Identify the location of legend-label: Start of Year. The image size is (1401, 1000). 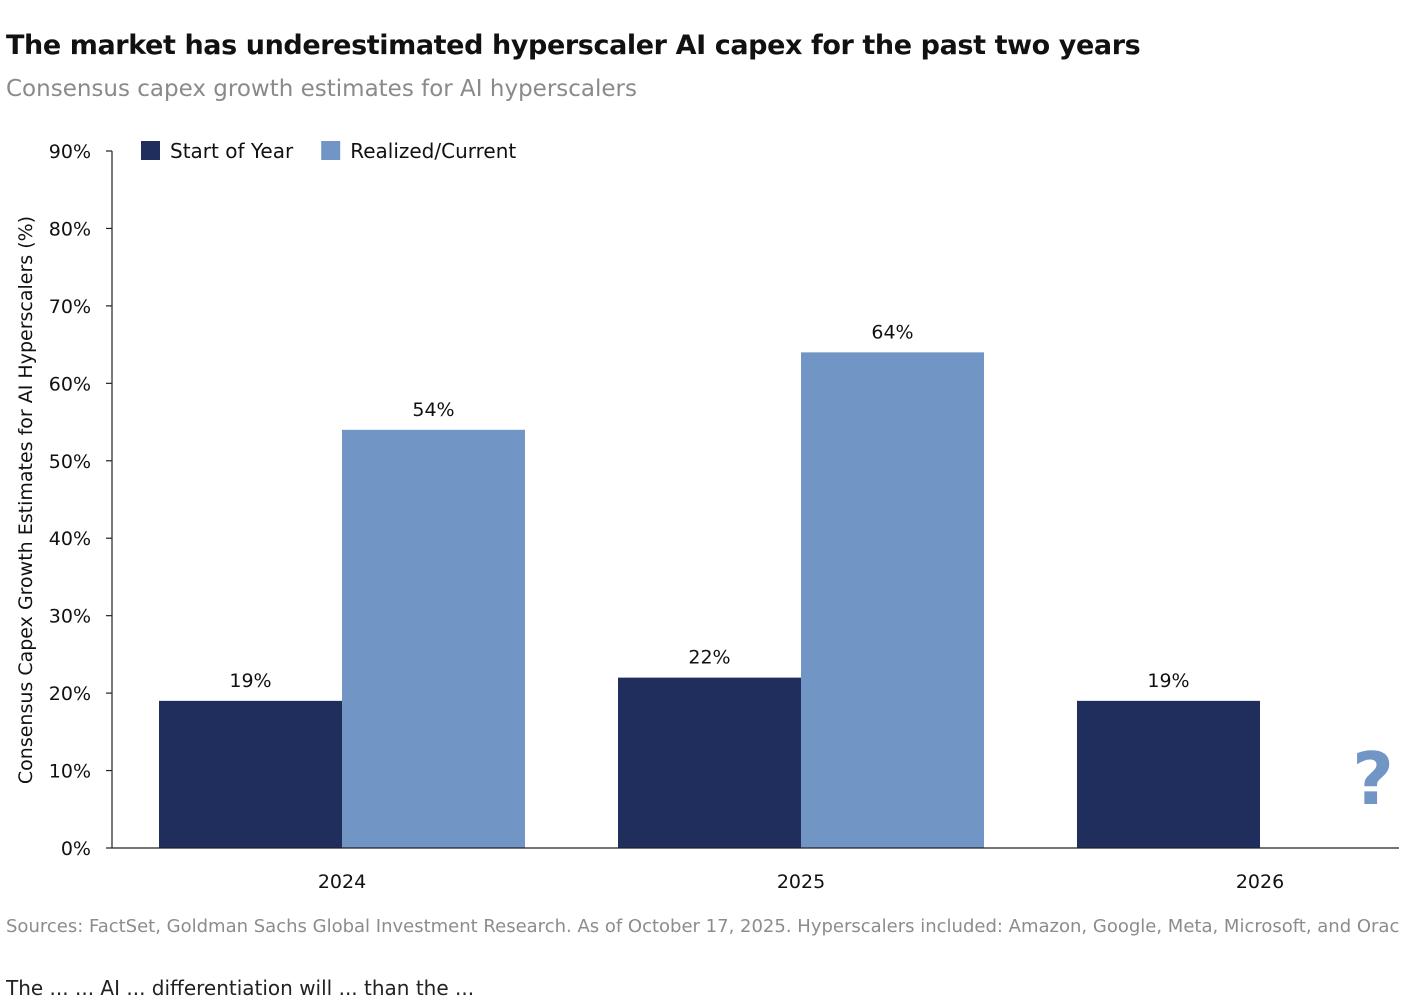
(232, 151).